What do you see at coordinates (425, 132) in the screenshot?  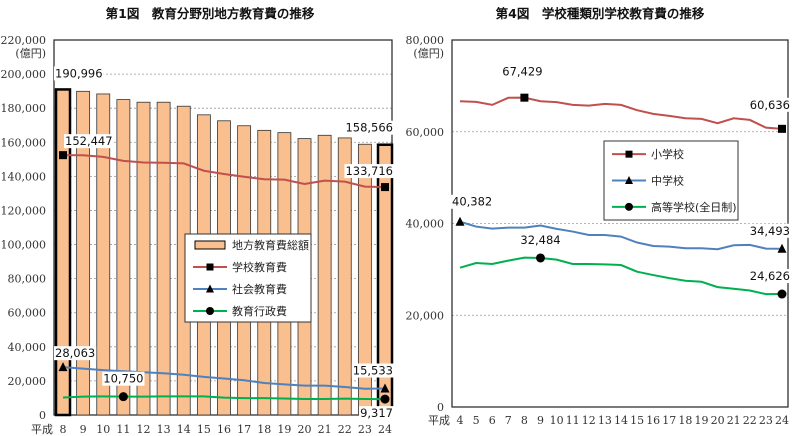 I see `y-tick-label: 60,000` at bounding box center [425, 132].